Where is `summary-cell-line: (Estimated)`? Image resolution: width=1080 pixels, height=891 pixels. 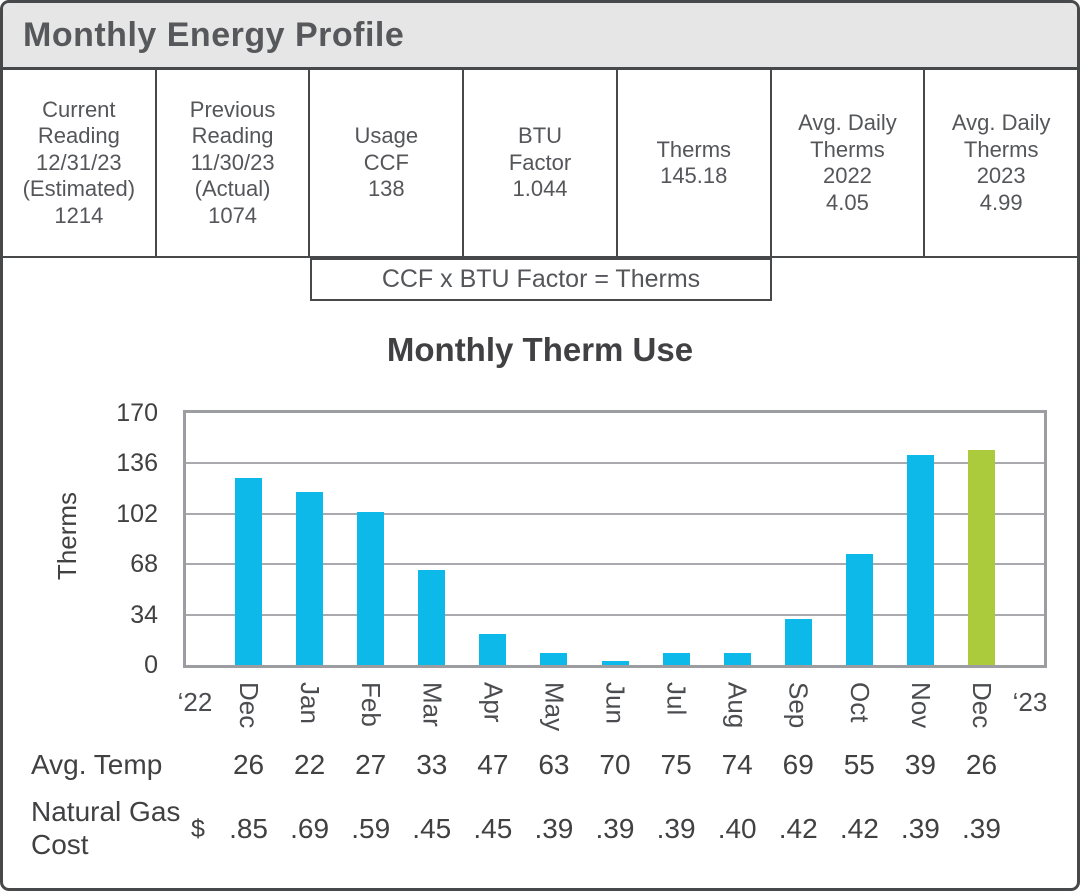
summary-cell-line: (Estimated) is located at coordinates (79, 189).